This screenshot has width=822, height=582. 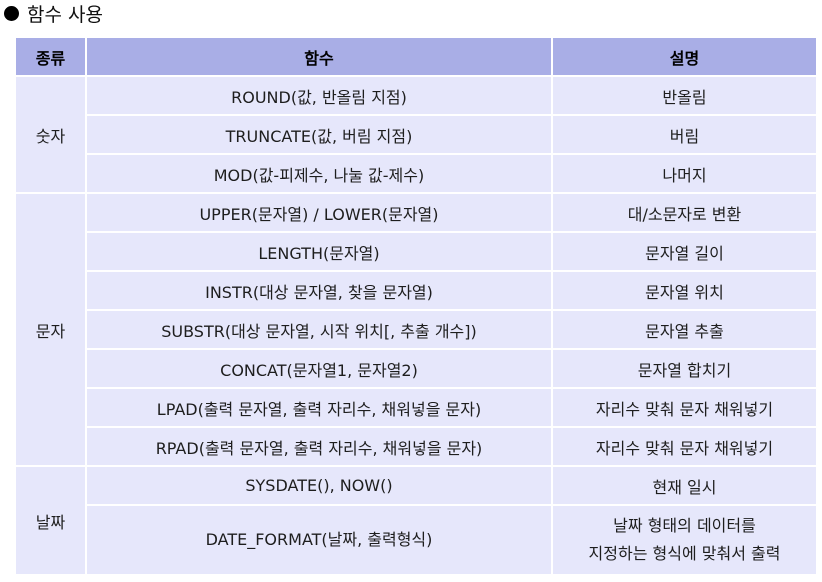 What do you see at coordinates (319, 96) in the screenshot?
I see `function-cell: ROUND(값, 반올림 지점)` at bounding box center [319, 96].